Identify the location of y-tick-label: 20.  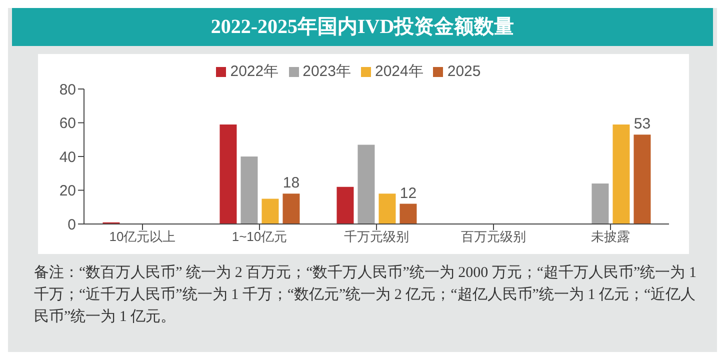
(67, 191).